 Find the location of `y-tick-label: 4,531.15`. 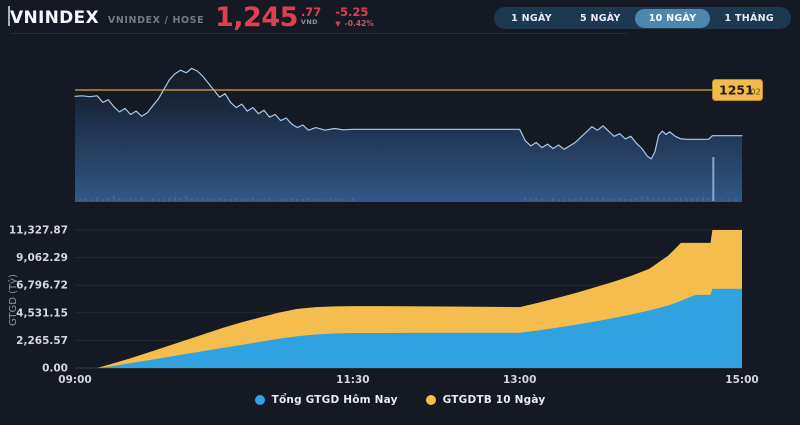

y-tick-label: 4,531.15 is located at coordinates (42, 313).